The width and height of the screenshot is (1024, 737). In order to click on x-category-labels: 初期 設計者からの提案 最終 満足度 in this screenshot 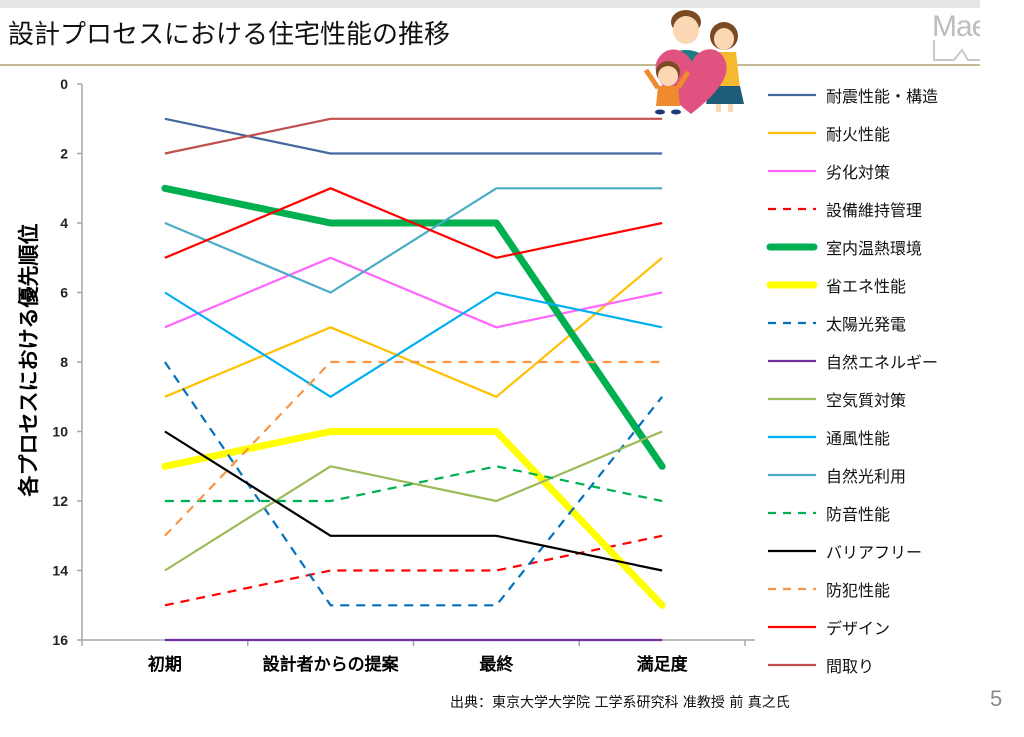, I will do `click(418, 664)`.